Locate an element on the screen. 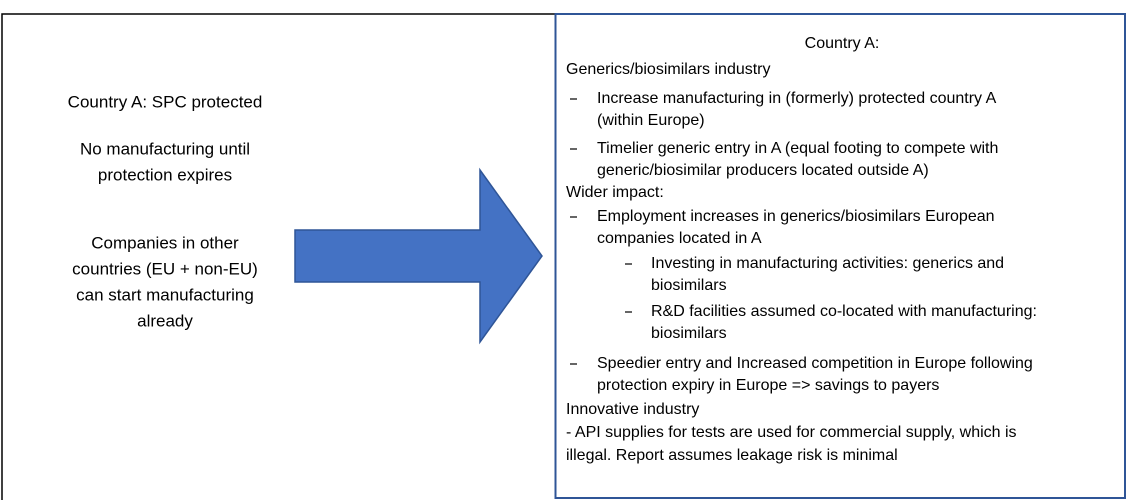 This screenshot has width=1128, height=500. left-line: can start manufacturing is located at coordinates (165, 294).